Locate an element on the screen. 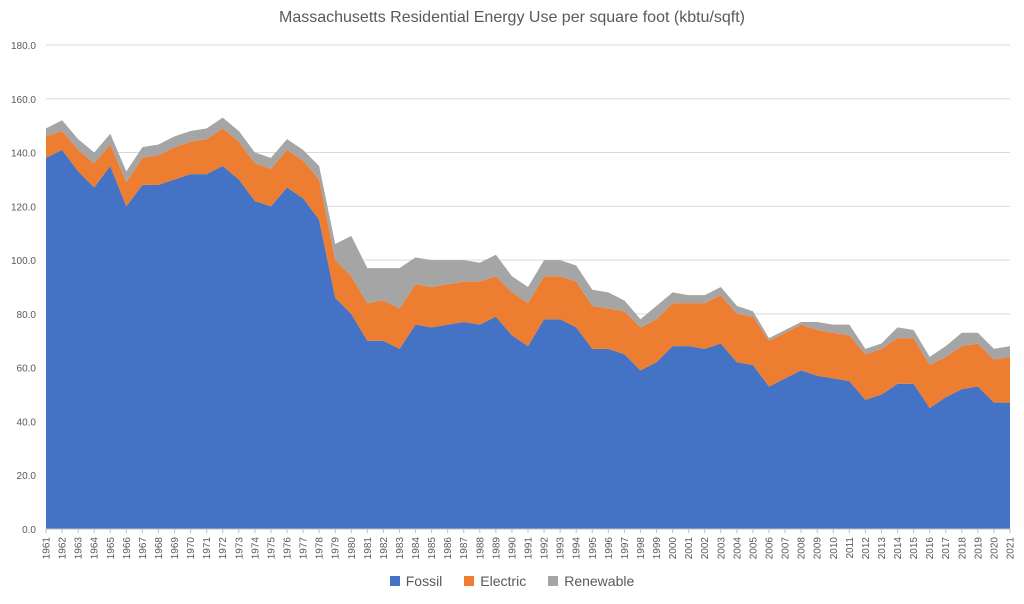 The width and height of the screenshot is (1024, 604). x-tick-label: 2017 is located at coordinates (946, 548).